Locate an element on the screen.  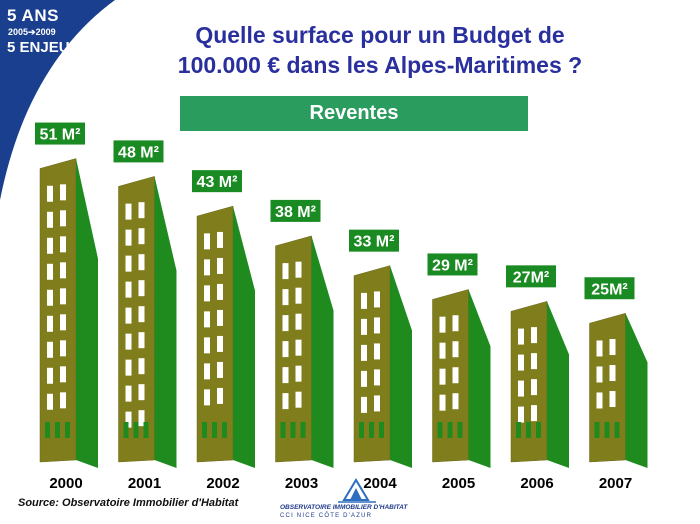
building-front-2000 is located at coordinates (58, 310).